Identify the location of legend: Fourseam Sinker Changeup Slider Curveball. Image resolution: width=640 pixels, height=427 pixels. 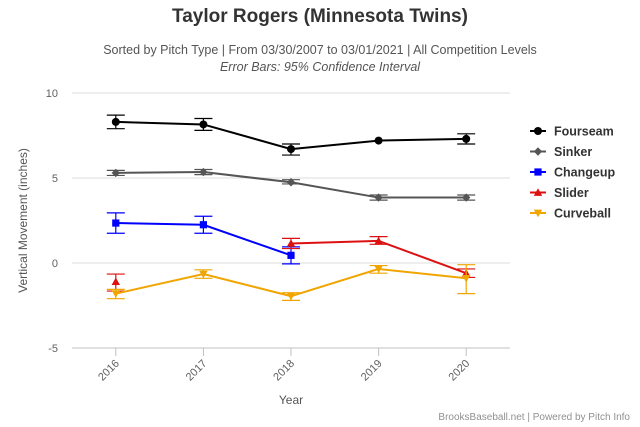
(572, 173).